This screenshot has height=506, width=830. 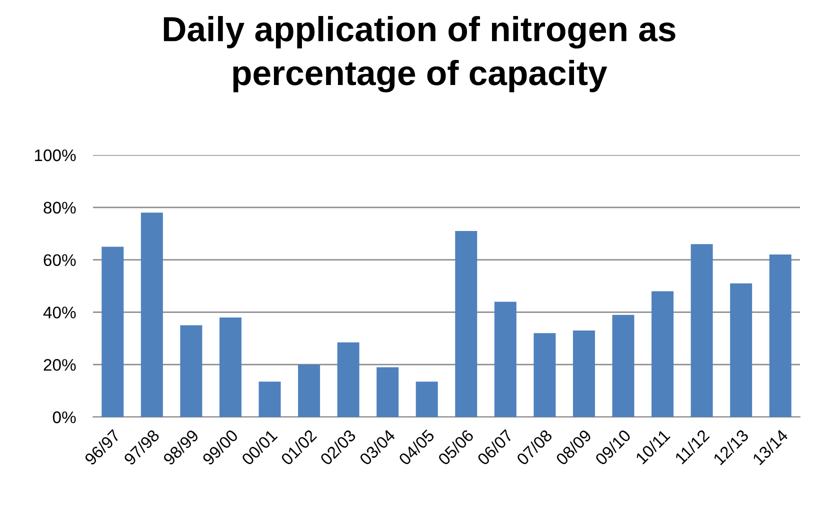 I want to click on y-tick-label: 100%, so click(x=55, y=155).